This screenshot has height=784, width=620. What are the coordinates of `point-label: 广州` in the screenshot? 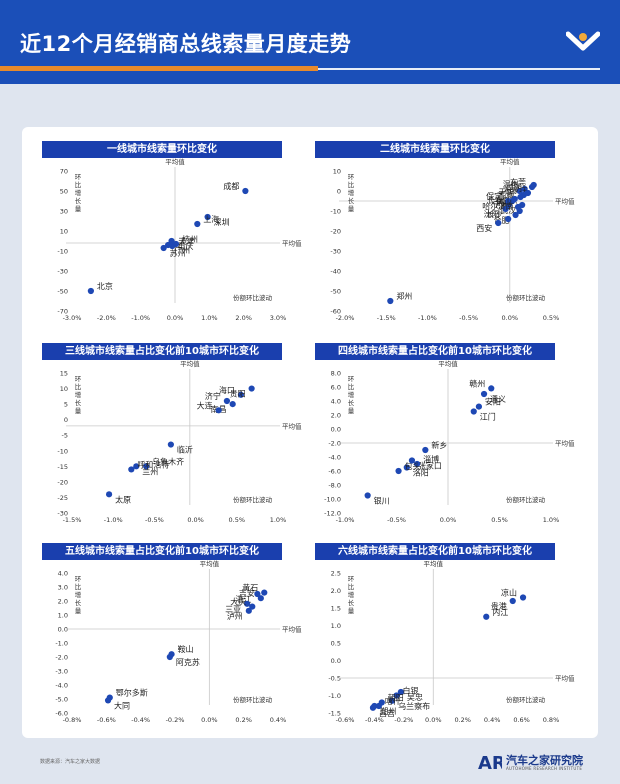 It's located at (182, 250).